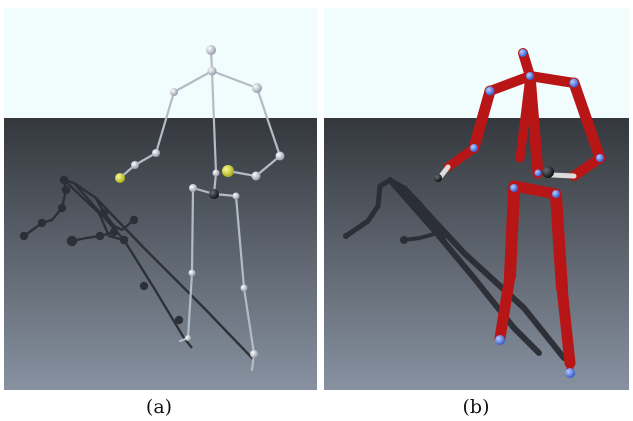 This screenshot has height=421, width=633. Describe the element at coordinates (159, 407) in the screenshot. I see `caption-a: (a)` at that location.